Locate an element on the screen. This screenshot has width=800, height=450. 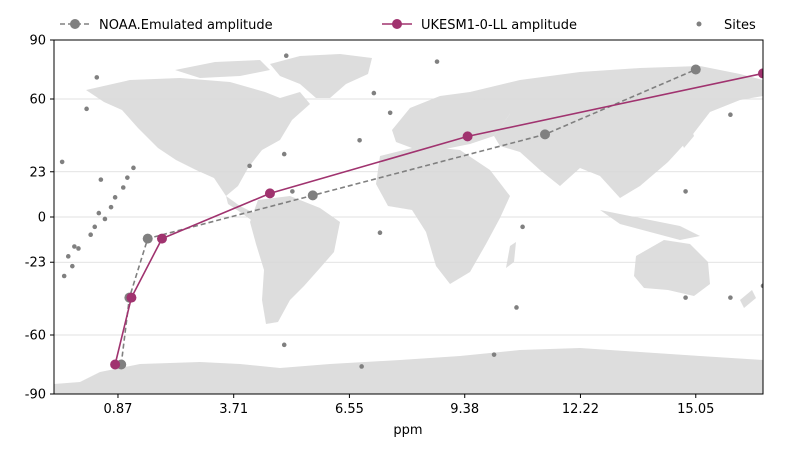
y-tick-label-3: 0 is located at coordinates (42, 218).